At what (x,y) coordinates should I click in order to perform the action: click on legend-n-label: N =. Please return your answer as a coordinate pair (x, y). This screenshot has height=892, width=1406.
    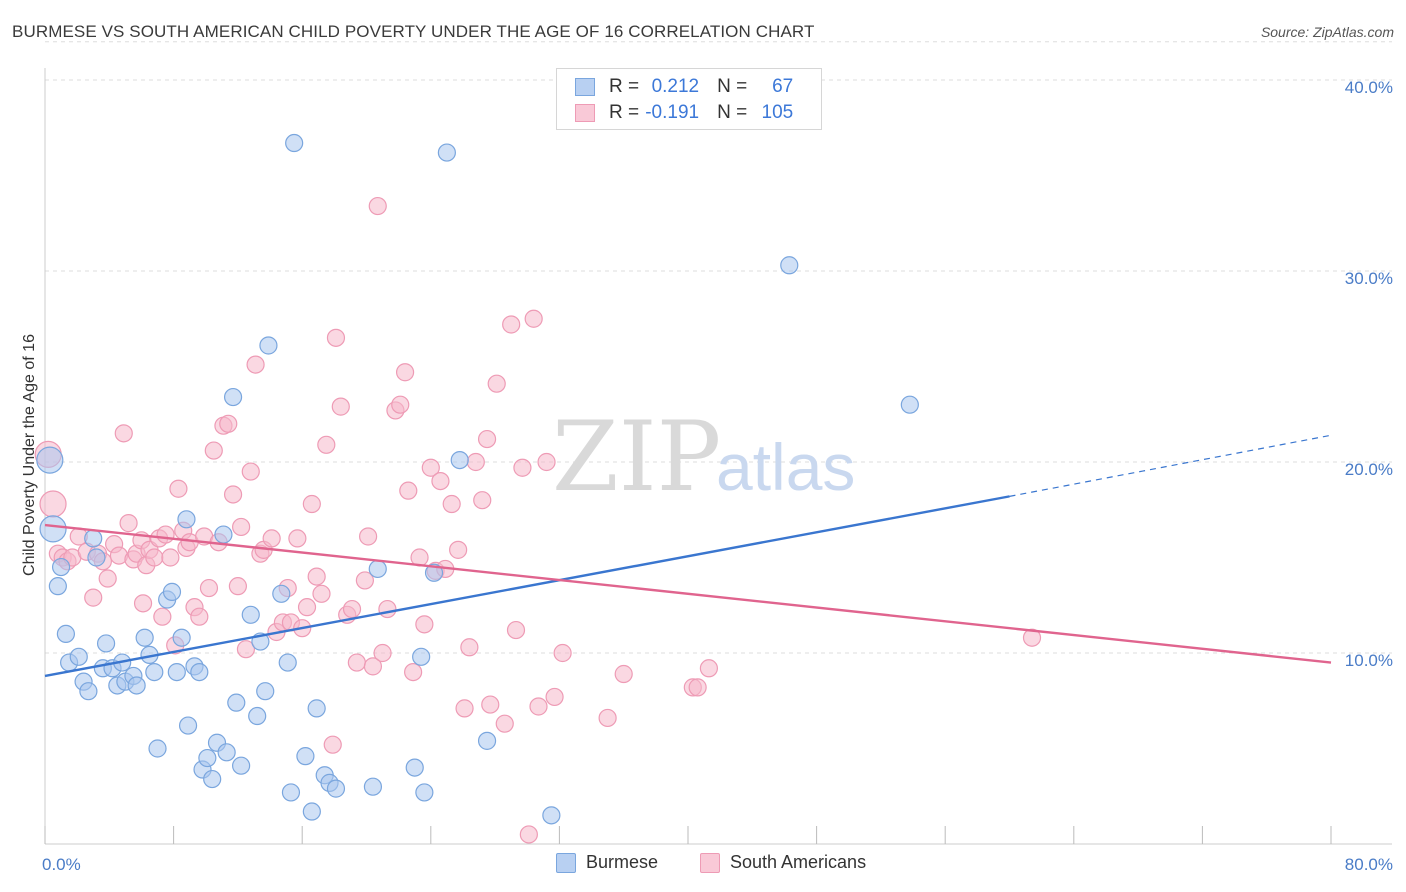
    Looking at the image, I should click on (732, 86).